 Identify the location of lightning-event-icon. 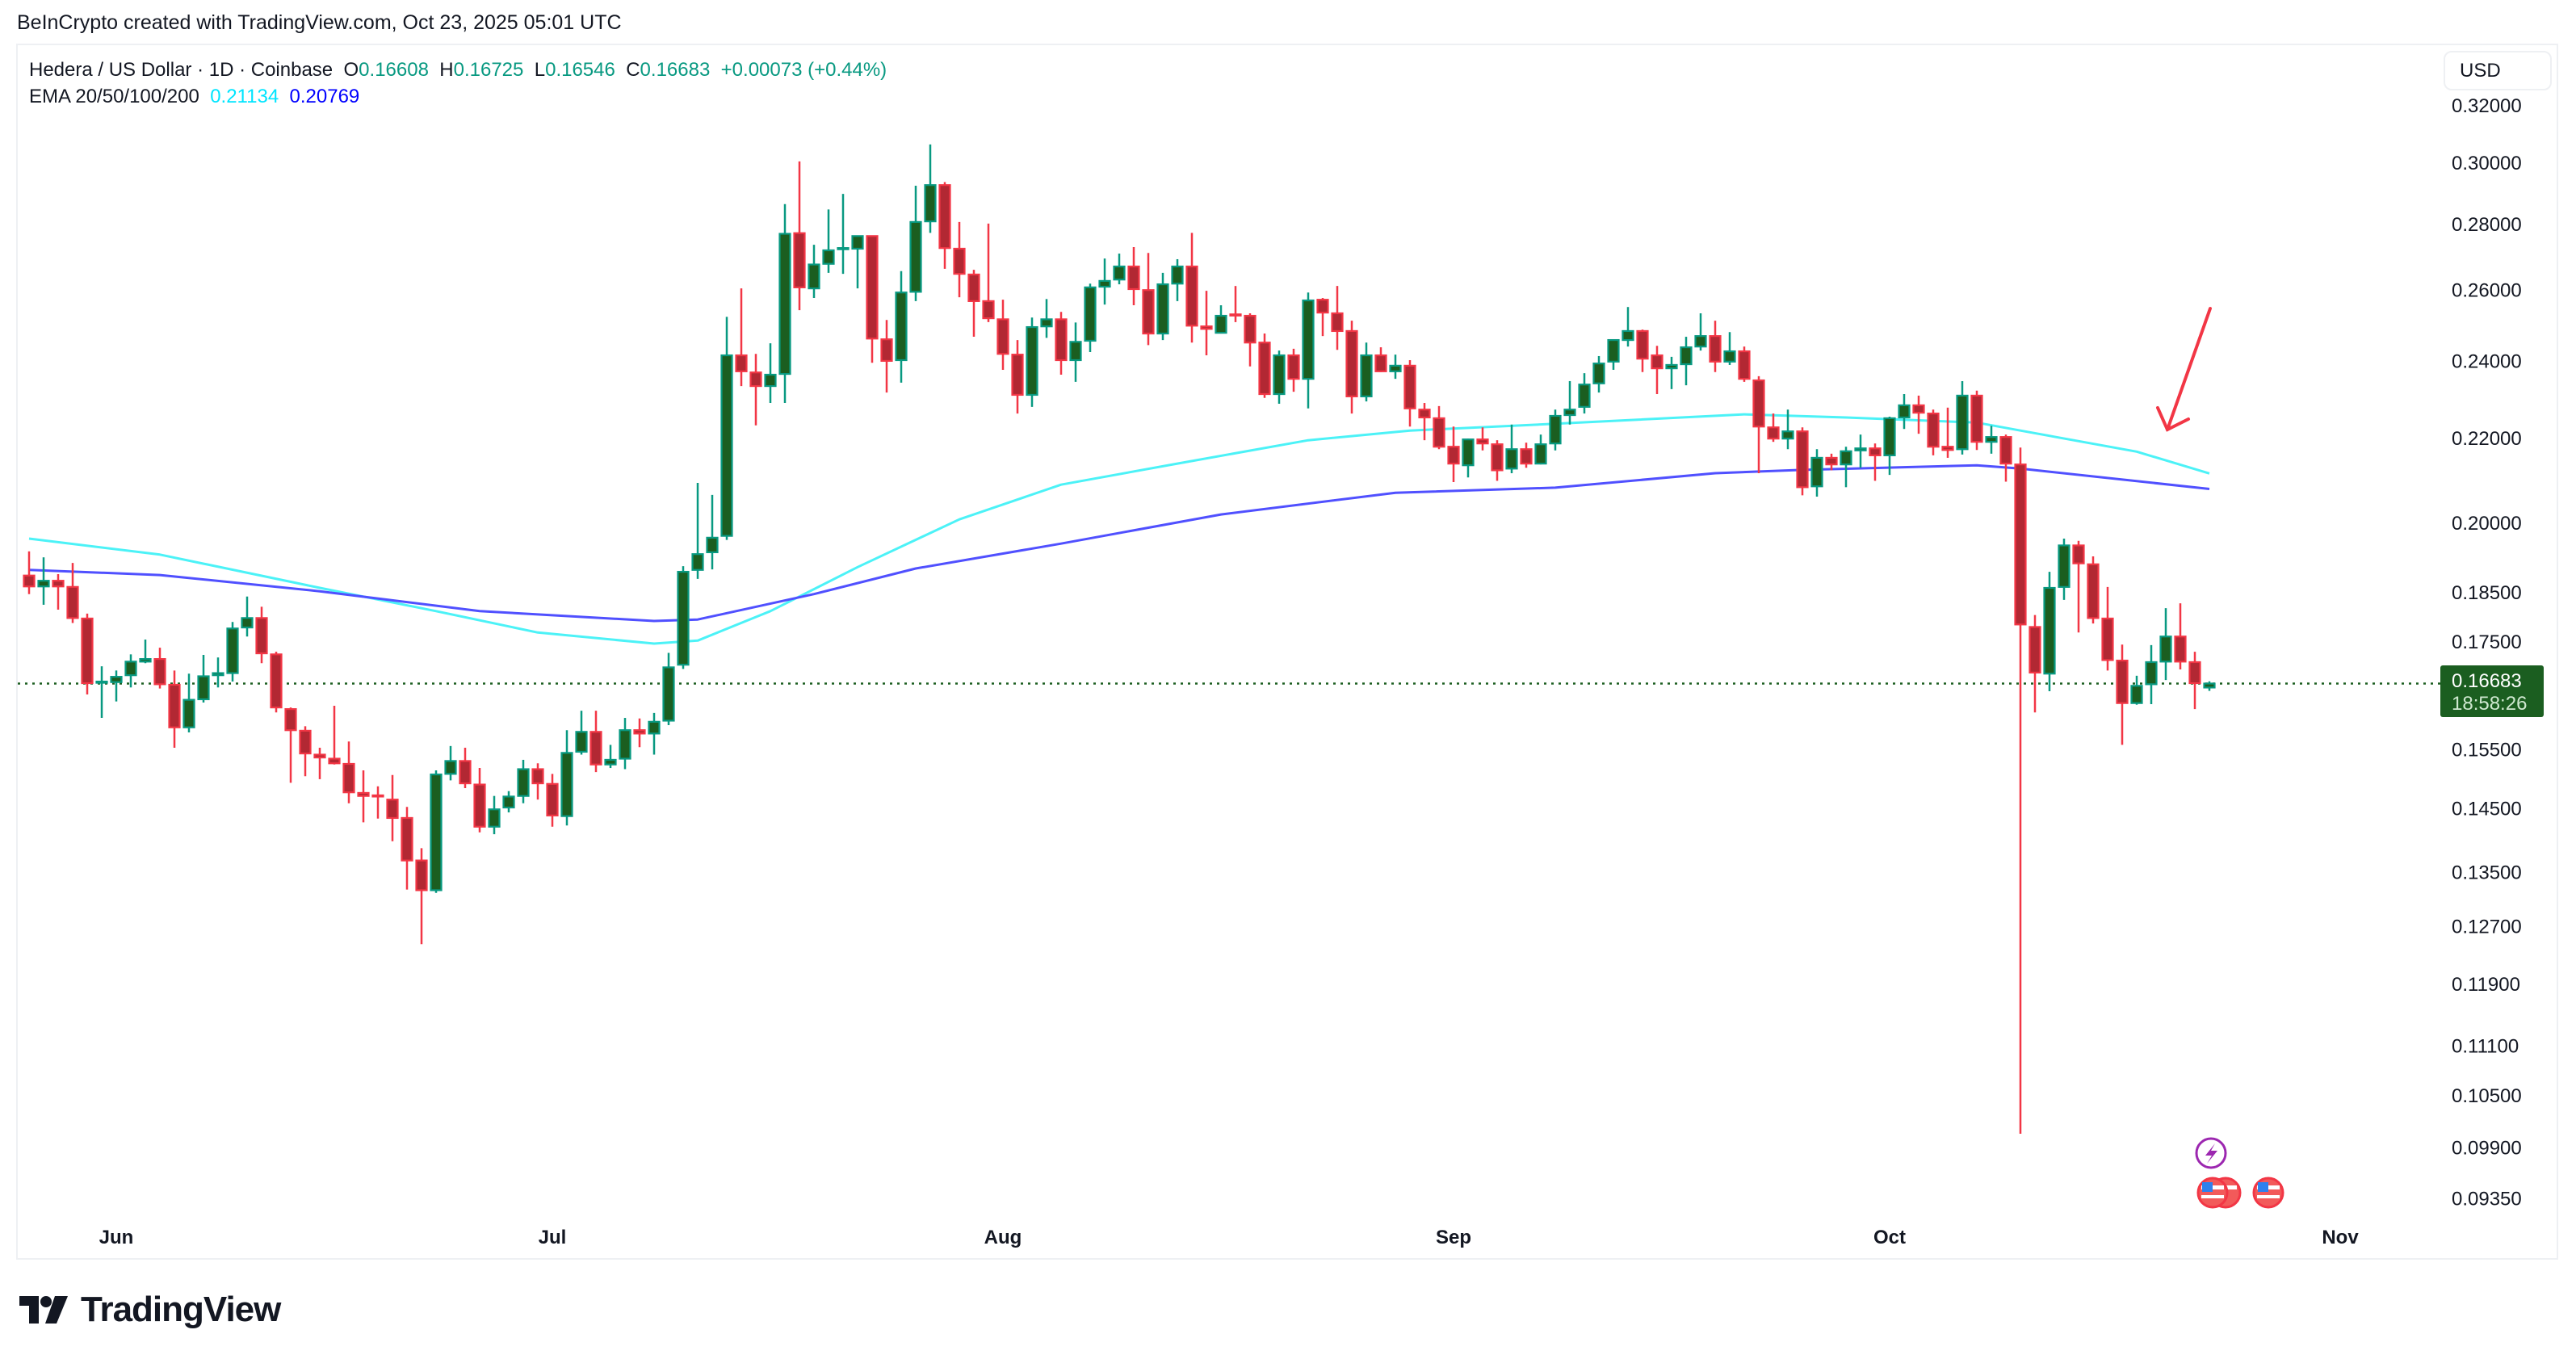
(2211, 1153).